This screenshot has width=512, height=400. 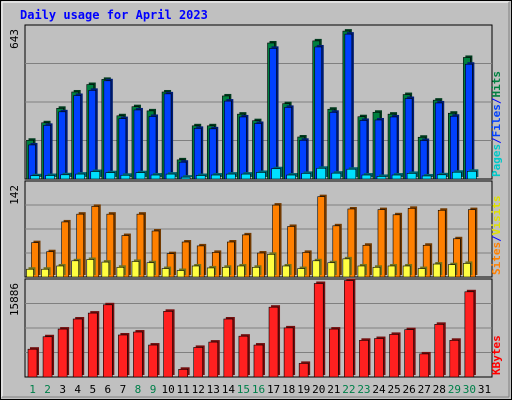 What do you see at coordinates (496, 160) in the screenshot?
I see `side-label-part: Pages` at bounding box center [496, 160].